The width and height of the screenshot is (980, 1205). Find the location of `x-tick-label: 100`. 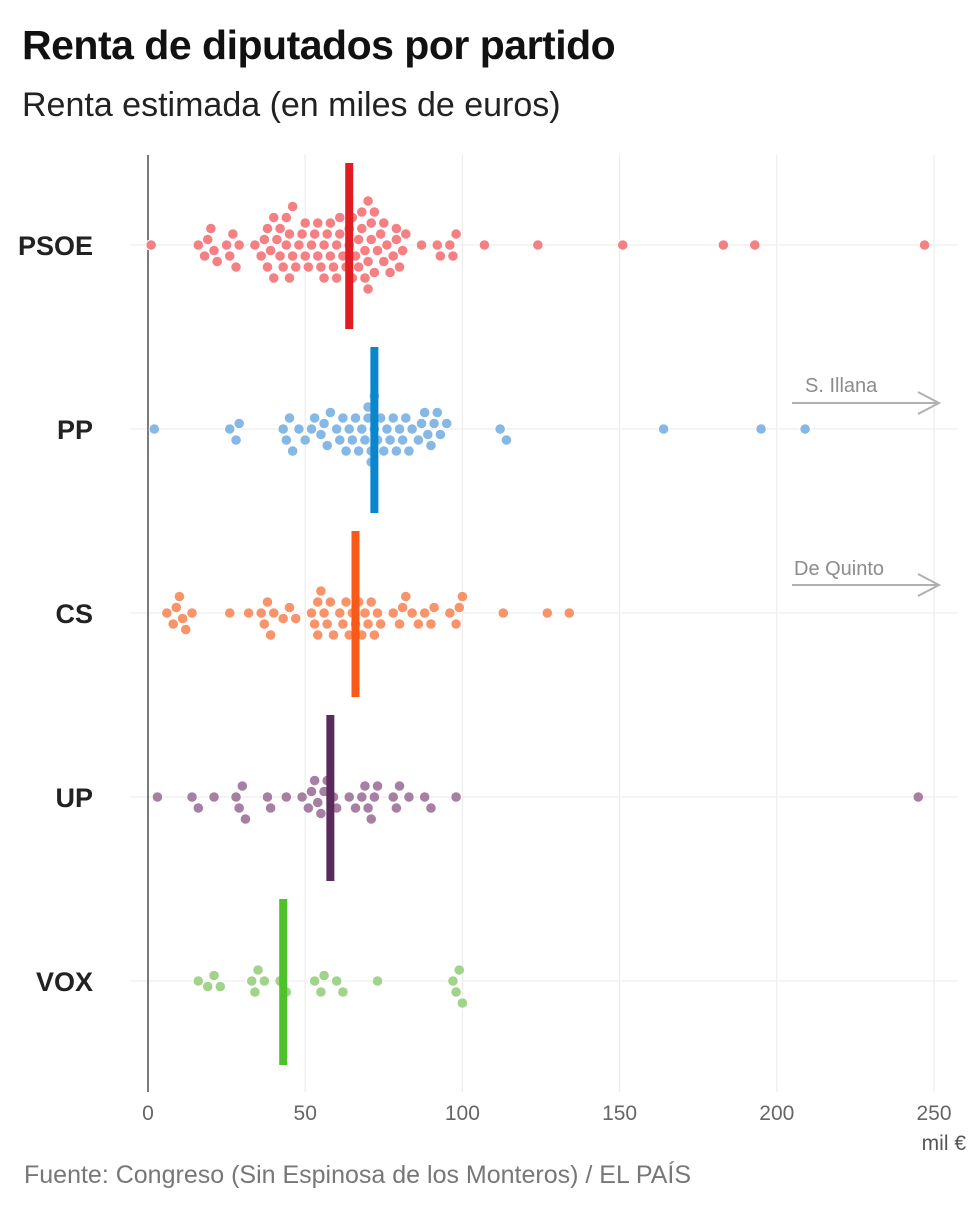

x-tick-label: 100 is located at coordinates (462, 1113).